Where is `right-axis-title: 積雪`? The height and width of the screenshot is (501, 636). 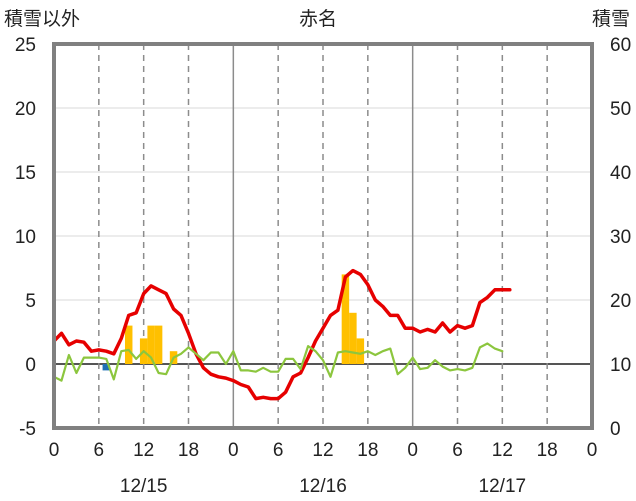
right-axis-title: 積雪 is located at coordinates (610, 19).